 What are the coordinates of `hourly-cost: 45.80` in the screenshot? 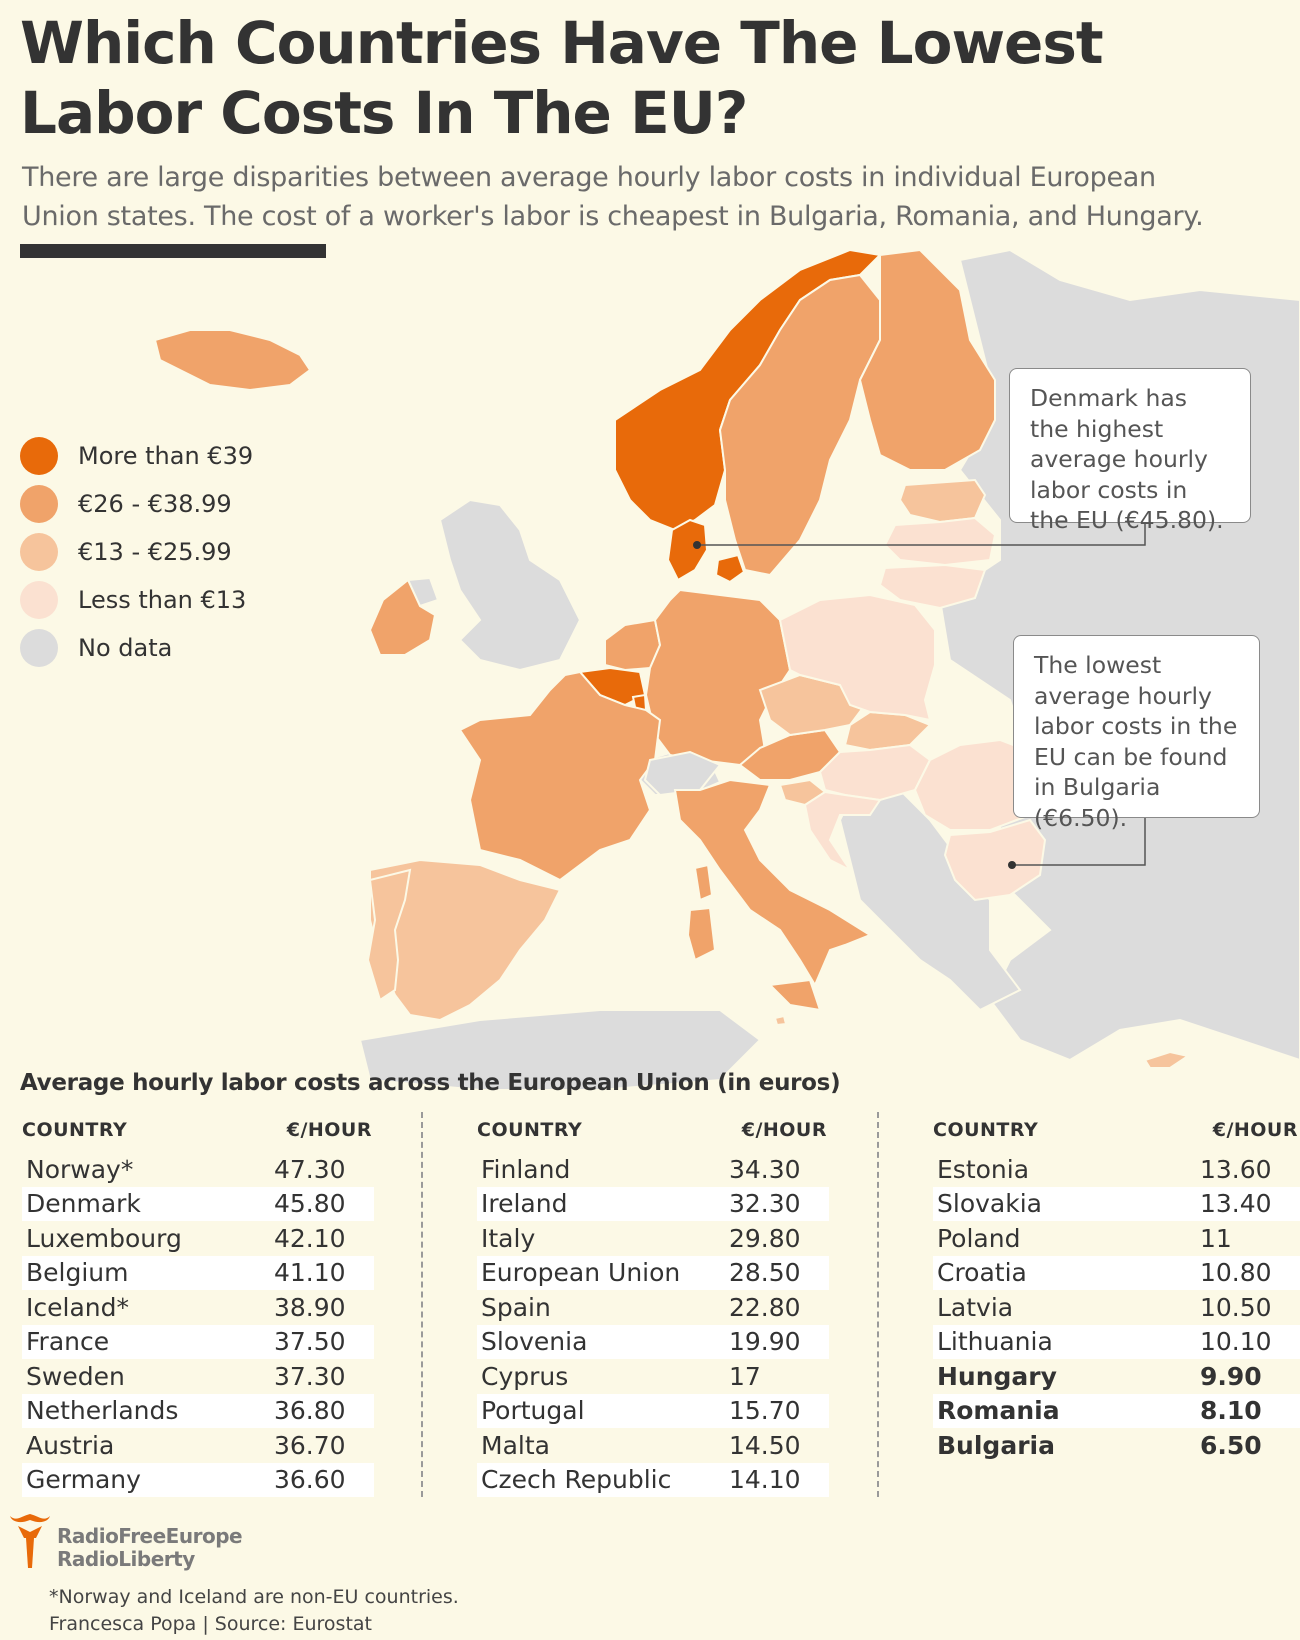 It's located at (310, 1204).